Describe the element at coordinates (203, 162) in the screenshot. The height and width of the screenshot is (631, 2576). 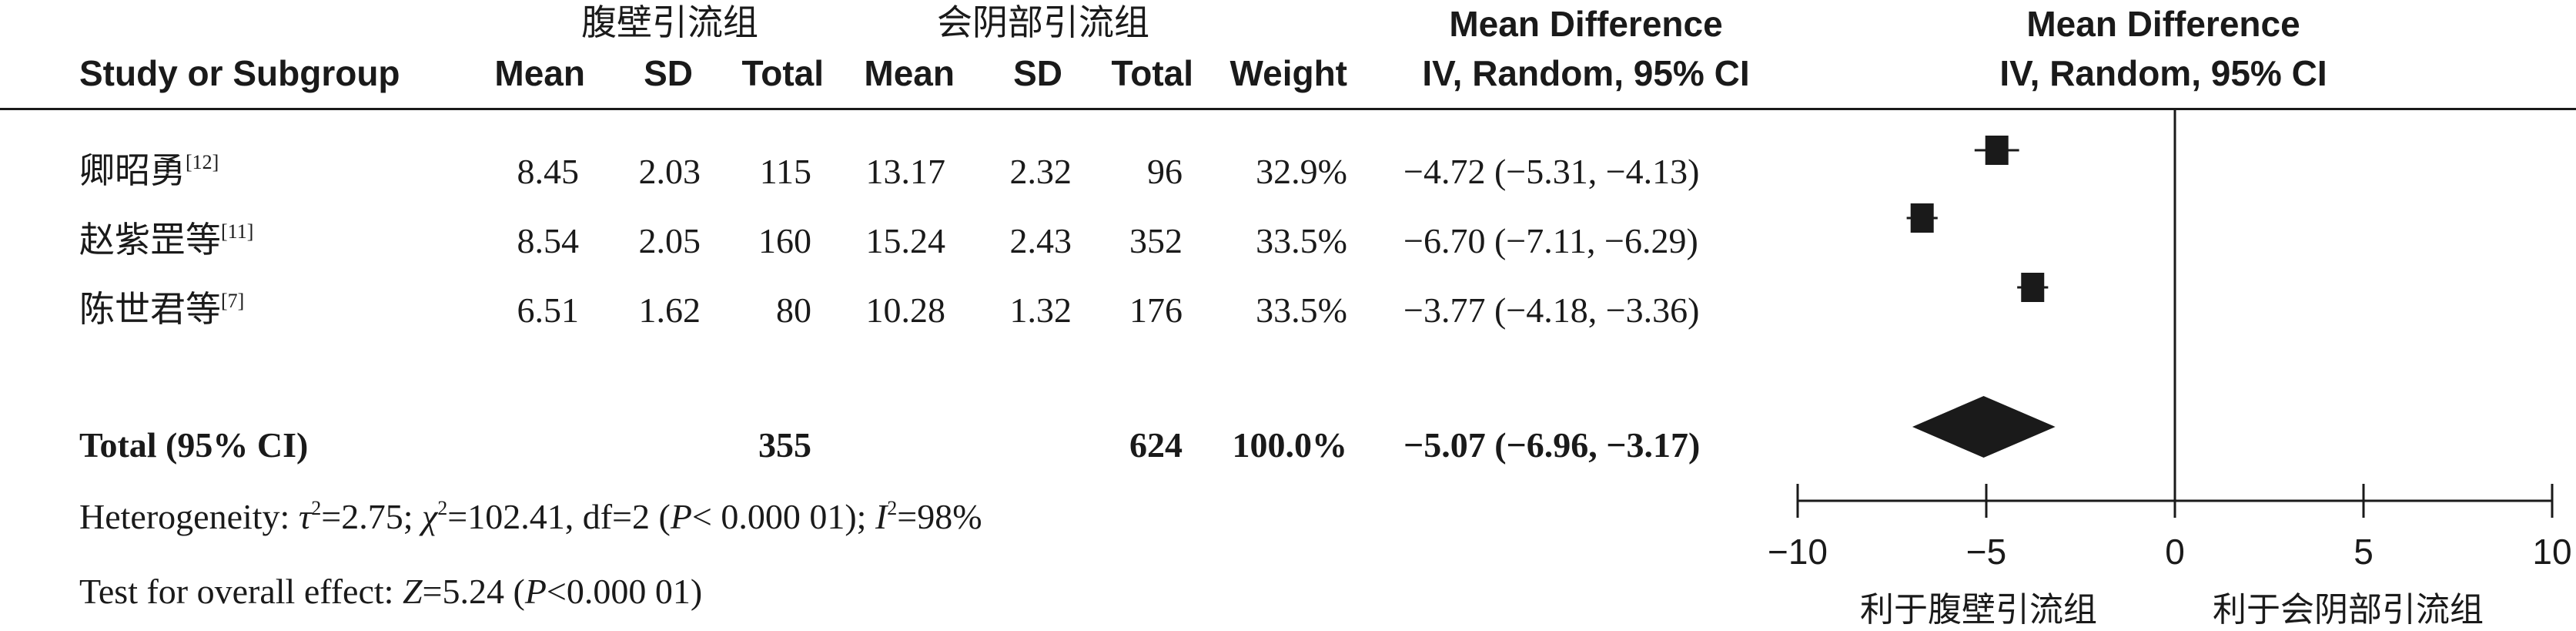
I see `study-ref: [12]` at that location.